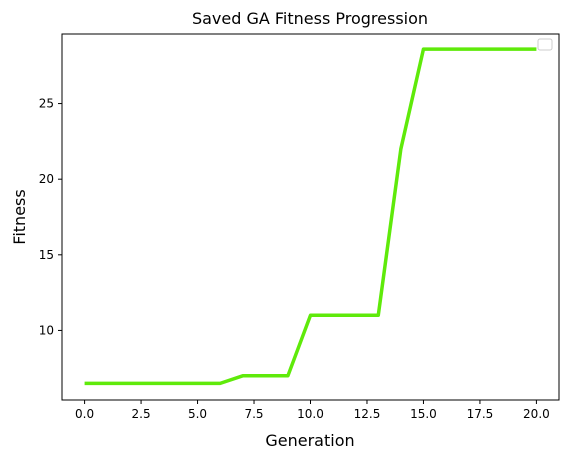 This screenshot has width=567, height=461. I want to click on y-tick-label: 20, so click(46, 179).